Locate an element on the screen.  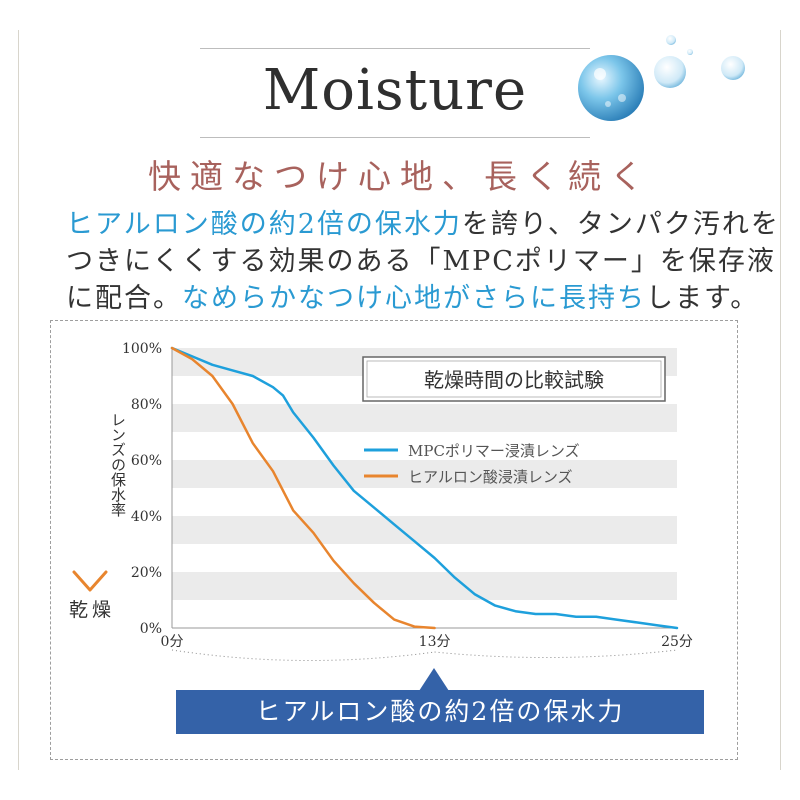
description-line: に配合。なめらかなつけ心地がさらに長持ちします。 is located at coordinates (411, 298).